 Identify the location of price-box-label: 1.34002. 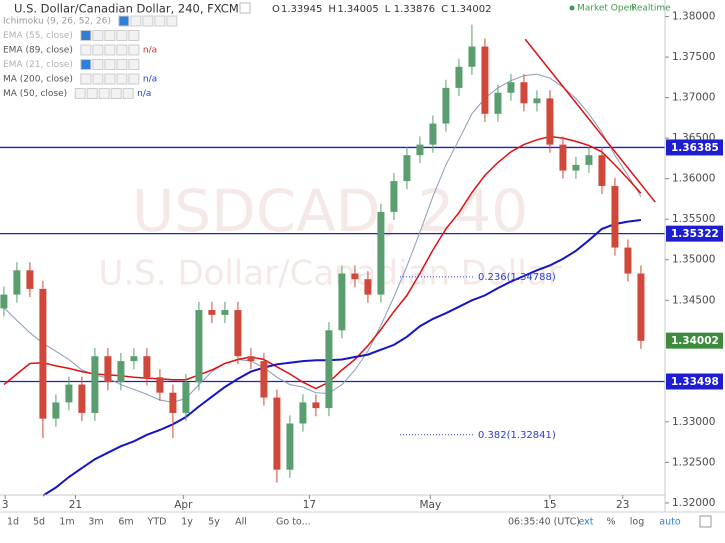
(695, 341).